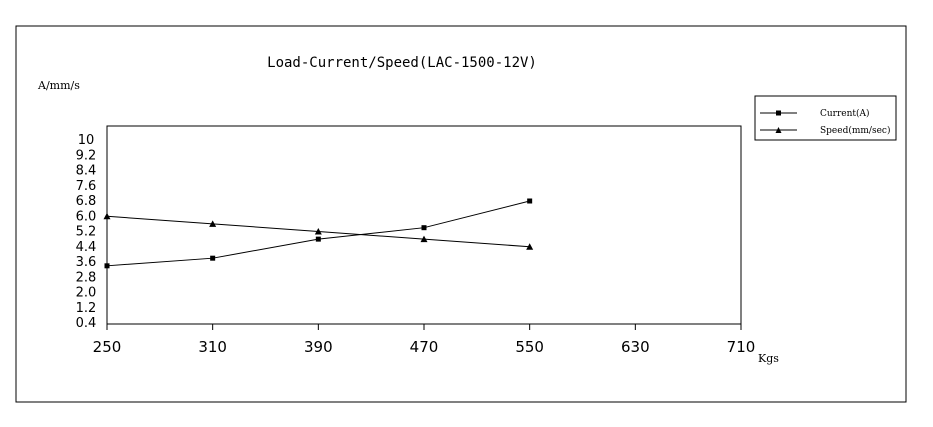 This screenshot has width=933, height=427. What do you see at coordinates (778, 130) in the screenshot?
I see `legend-speed-marker` at bounding box center [778, 130].